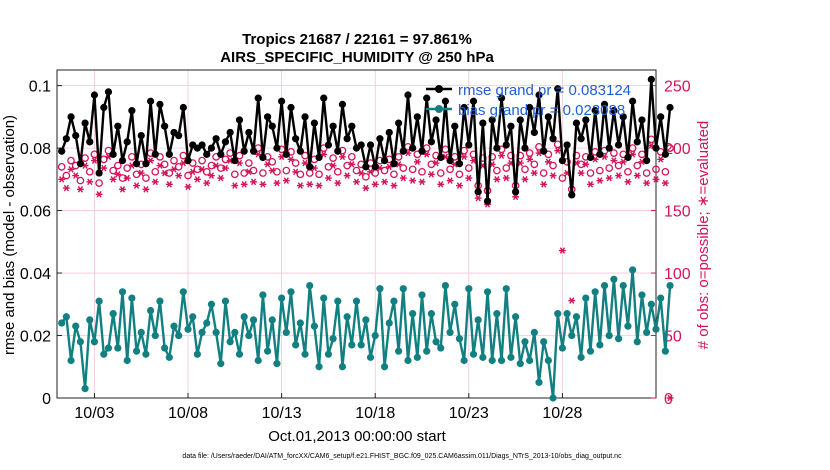 Image resolution: width=830 pixels, height=470 pixels. What do you see at coordinates (671, 243) in the screenshot?
I see `y-ticks-right: 050100150200250` at bounding box center [671, 243].